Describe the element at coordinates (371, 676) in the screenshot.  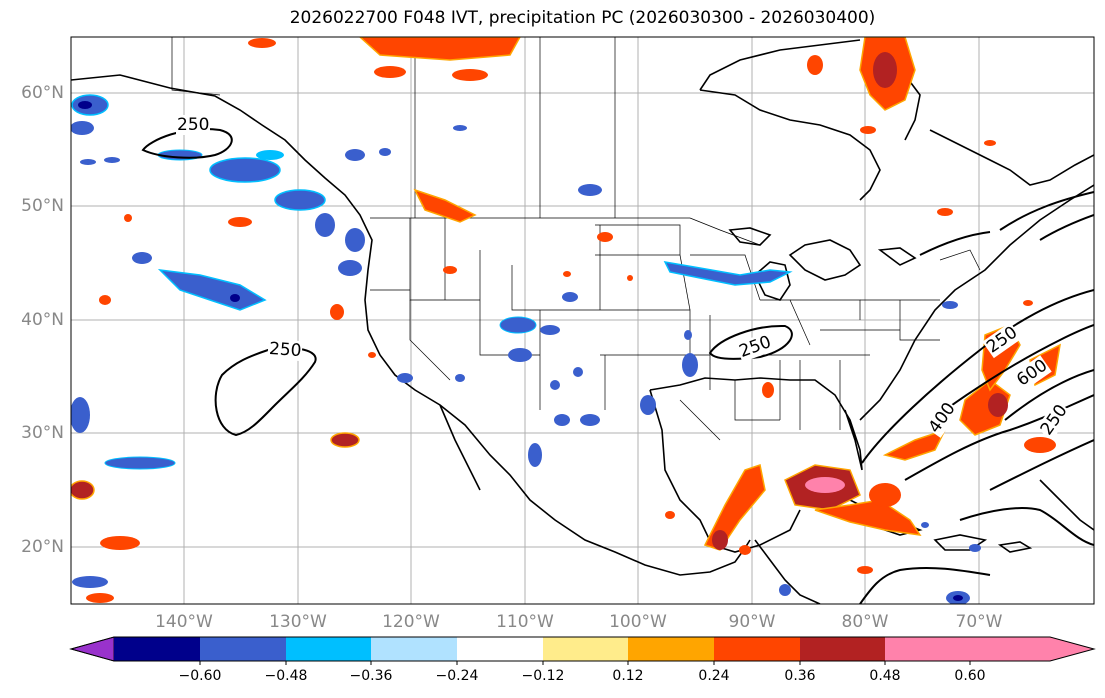
I see `colorbar-tick-label: −0.36` at that location.